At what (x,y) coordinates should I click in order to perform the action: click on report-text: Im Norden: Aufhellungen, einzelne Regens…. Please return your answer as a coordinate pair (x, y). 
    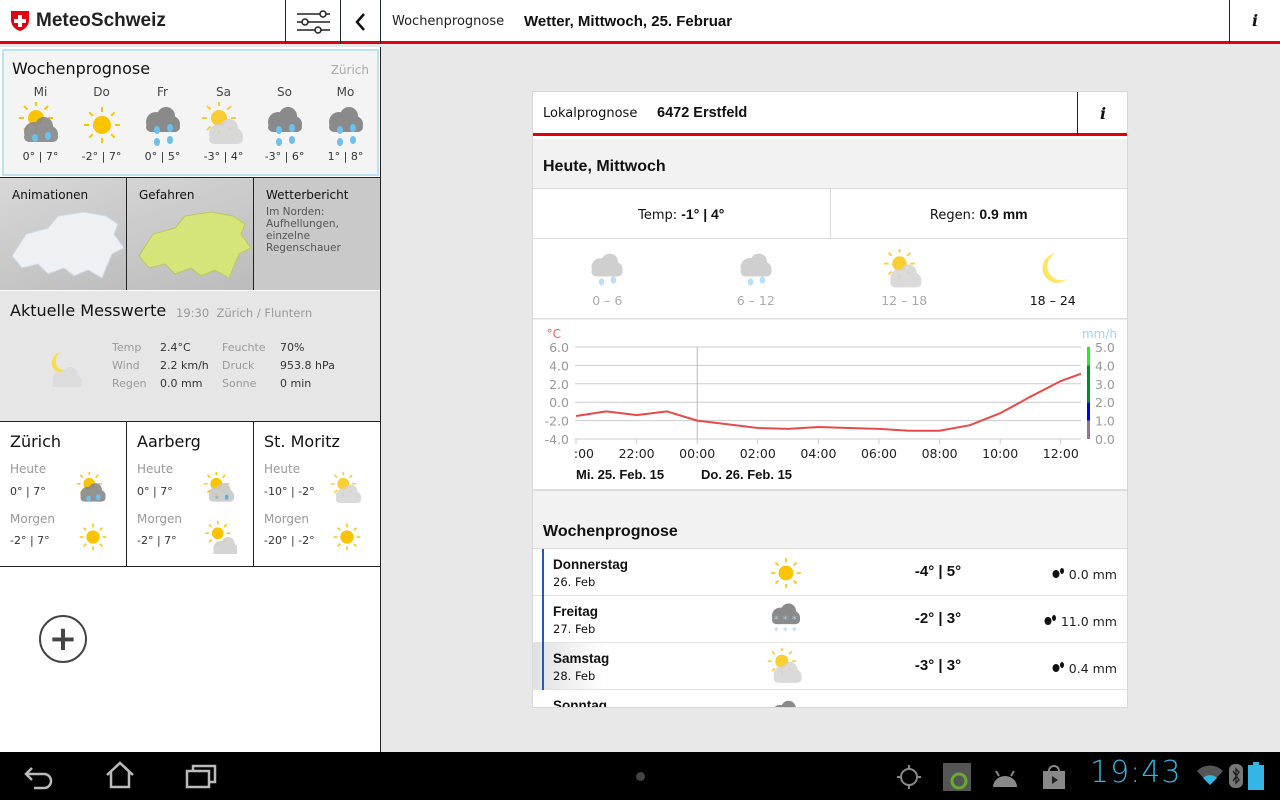
    Looking at the image, I should click on (303, 230).